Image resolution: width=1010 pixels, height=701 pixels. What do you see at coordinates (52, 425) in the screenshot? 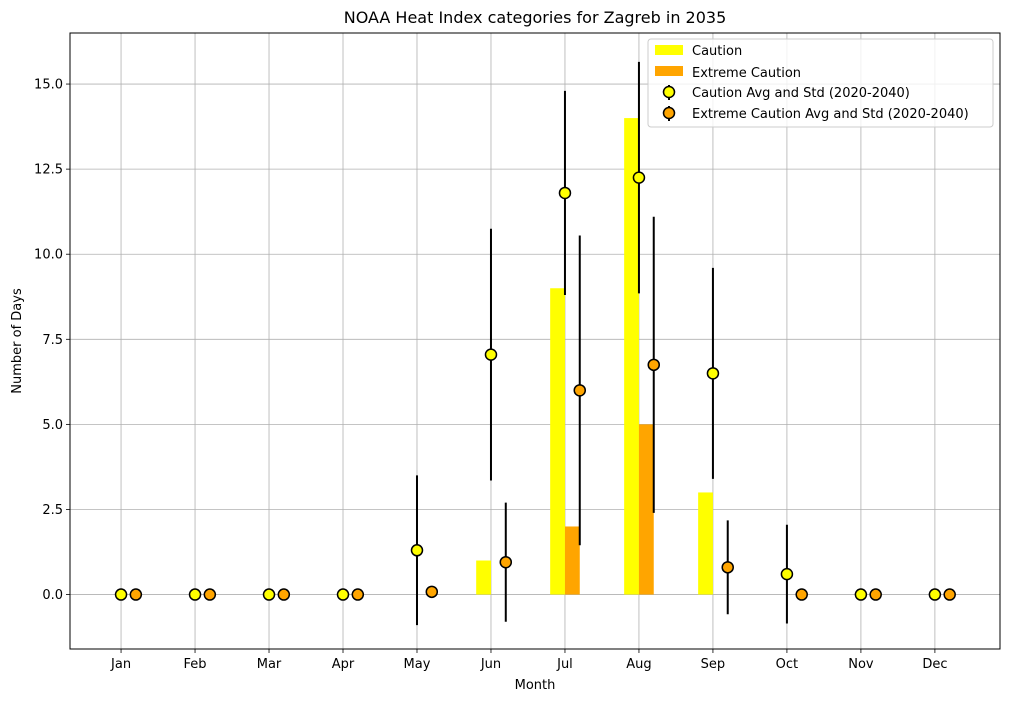
I see `y-tick-label: 5.0` at bounding box center [52, 425].